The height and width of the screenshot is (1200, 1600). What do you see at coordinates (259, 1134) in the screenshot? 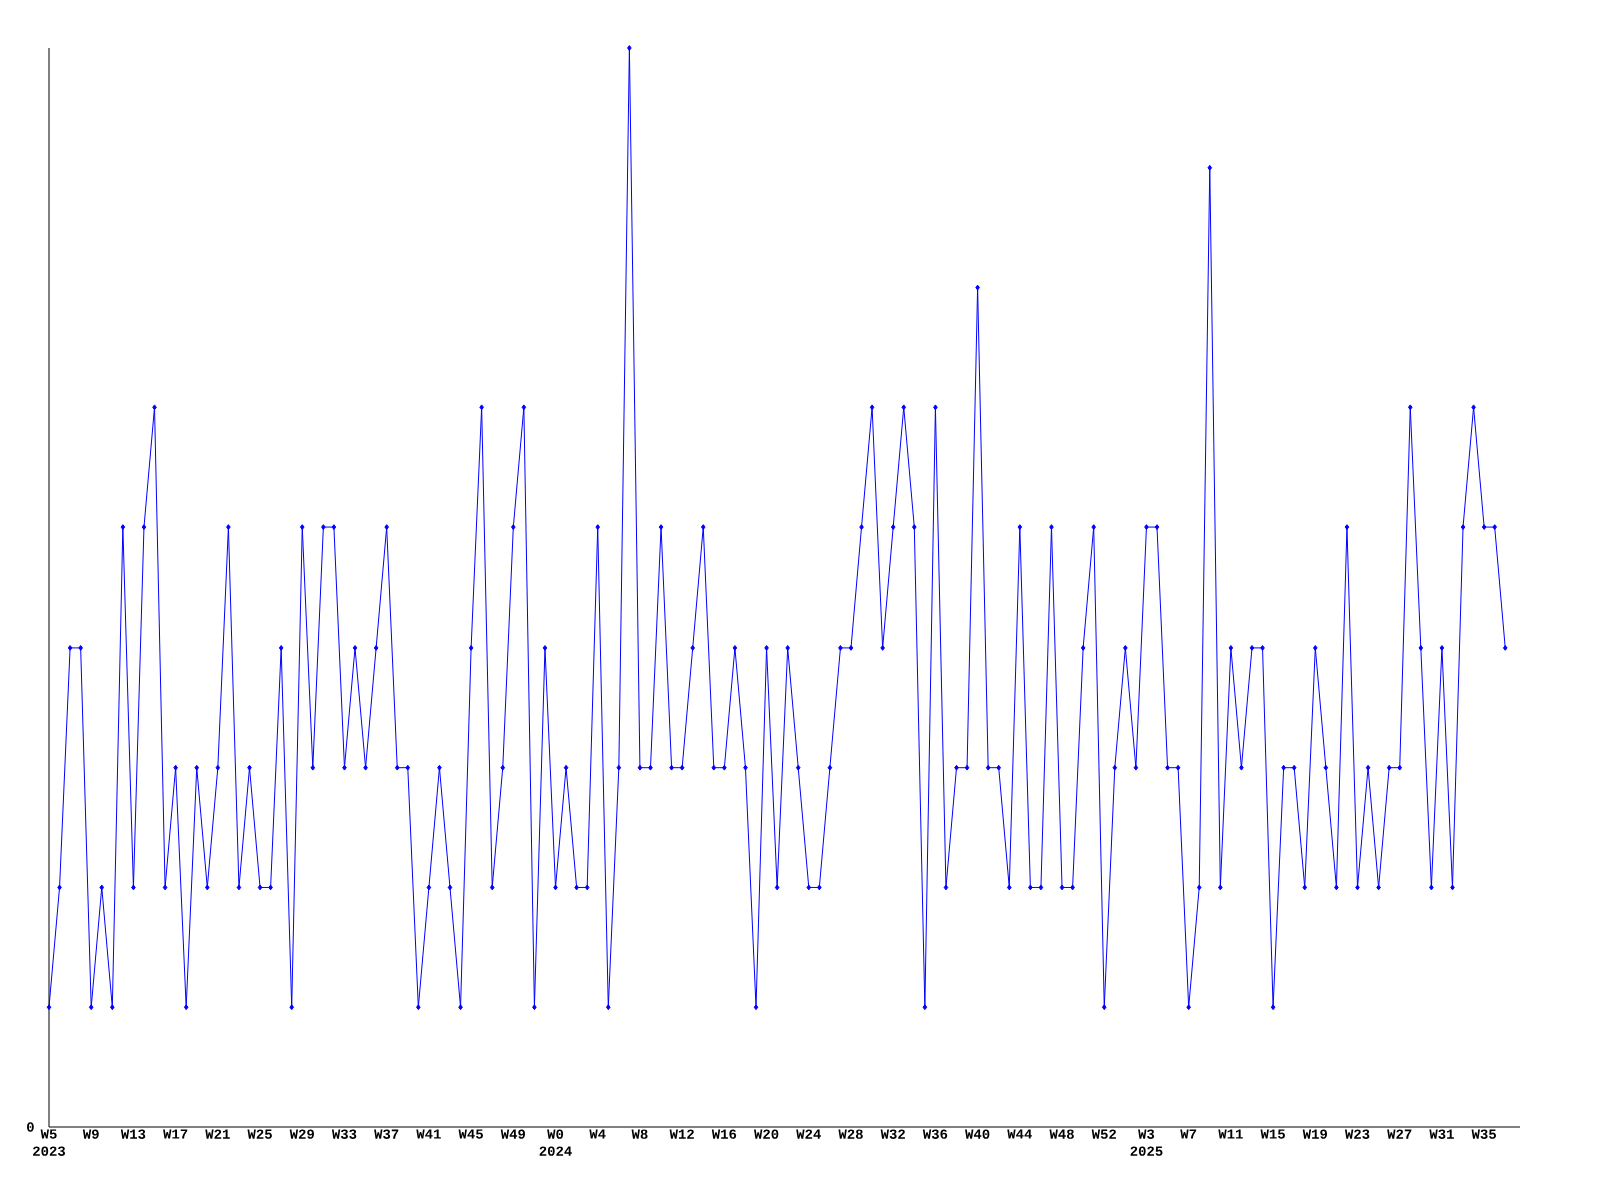
I see `x-tick-label: W25` at bounding box center [259, 1134].